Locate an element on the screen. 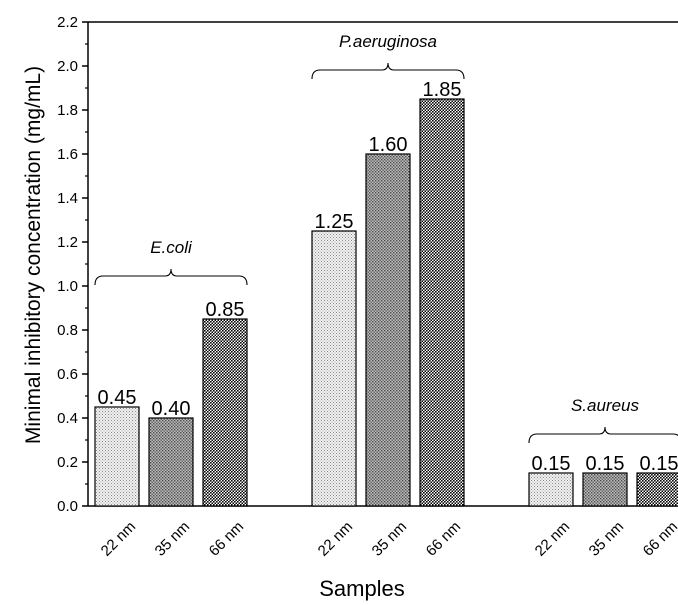 The height and width of the screenshot is (605, 678). x-axis-title: Samples is located at coordinates (362, 588).